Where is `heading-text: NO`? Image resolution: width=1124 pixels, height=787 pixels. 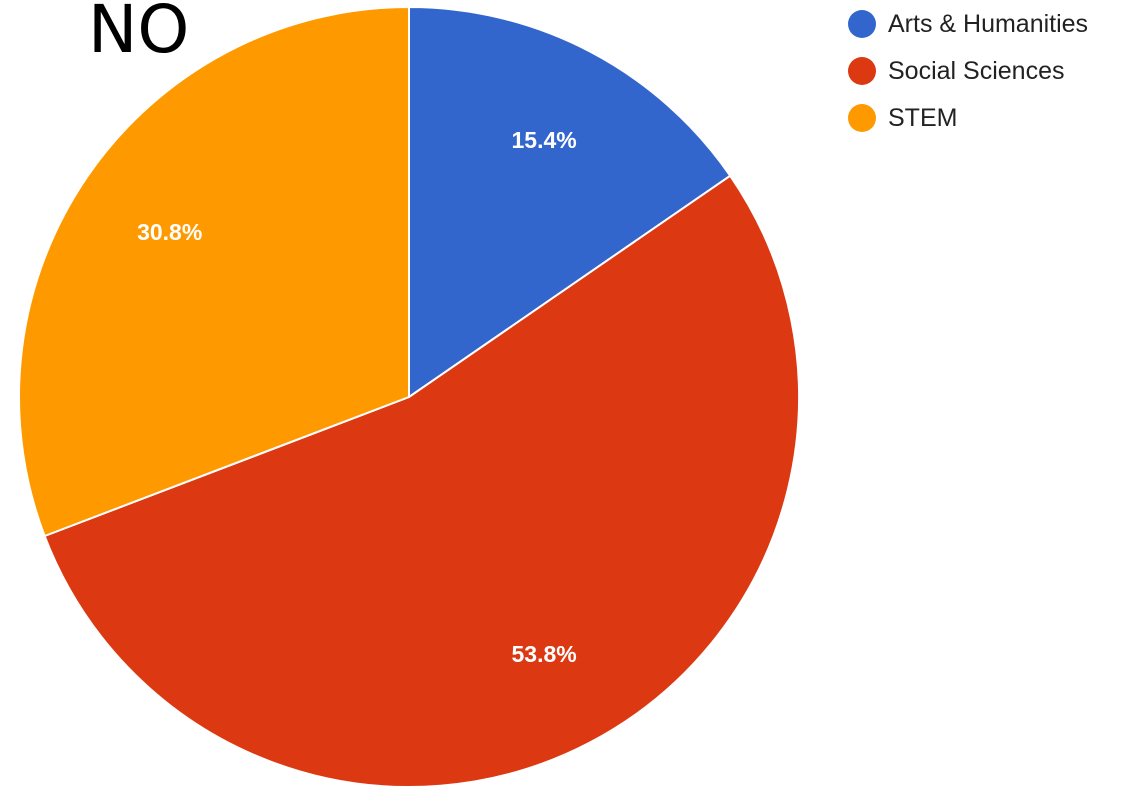
heading-text: NO is located at coordinates (138, 34).